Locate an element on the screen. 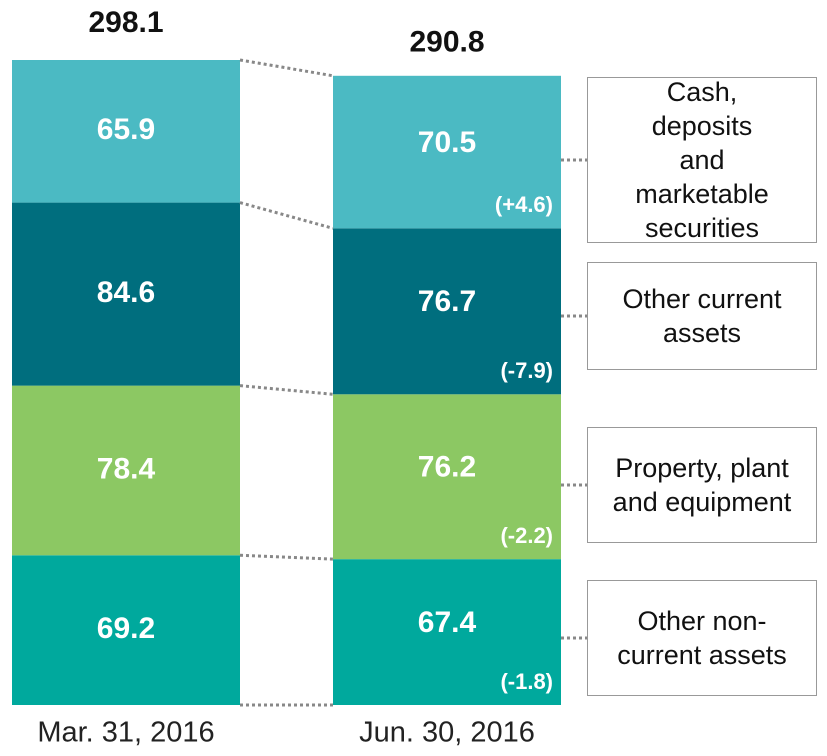 The height and width of the screenshot is (756, 827). change-label: (-7.9) is located at coordinates (526, 370).